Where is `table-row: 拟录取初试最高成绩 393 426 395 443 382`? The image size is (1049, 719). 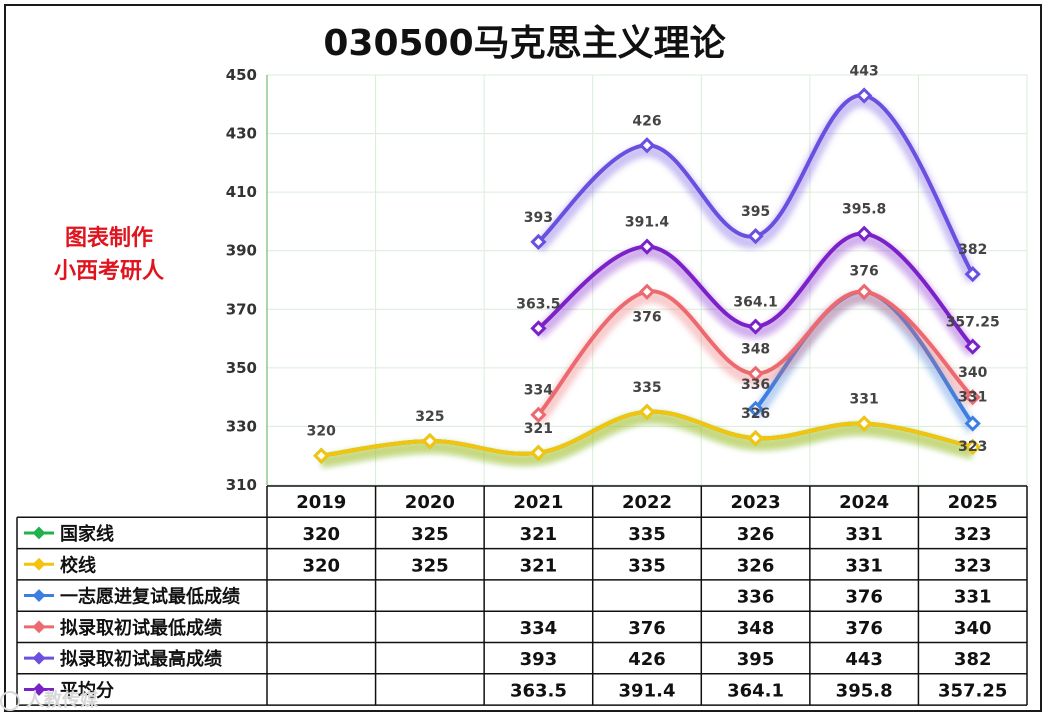 table-row: 拟录取初试最高成绩 393 426 395 443 382 is located at coordinates (508, 659).